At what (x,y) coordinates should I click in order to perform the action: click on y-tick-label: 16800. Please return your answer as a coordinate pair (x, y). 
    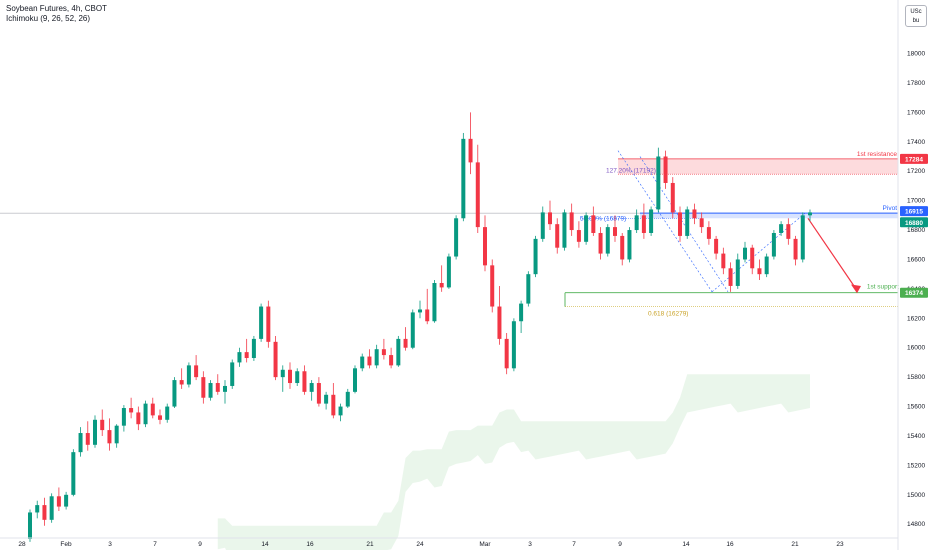
    Looking at the image, I should click on (916, 230).